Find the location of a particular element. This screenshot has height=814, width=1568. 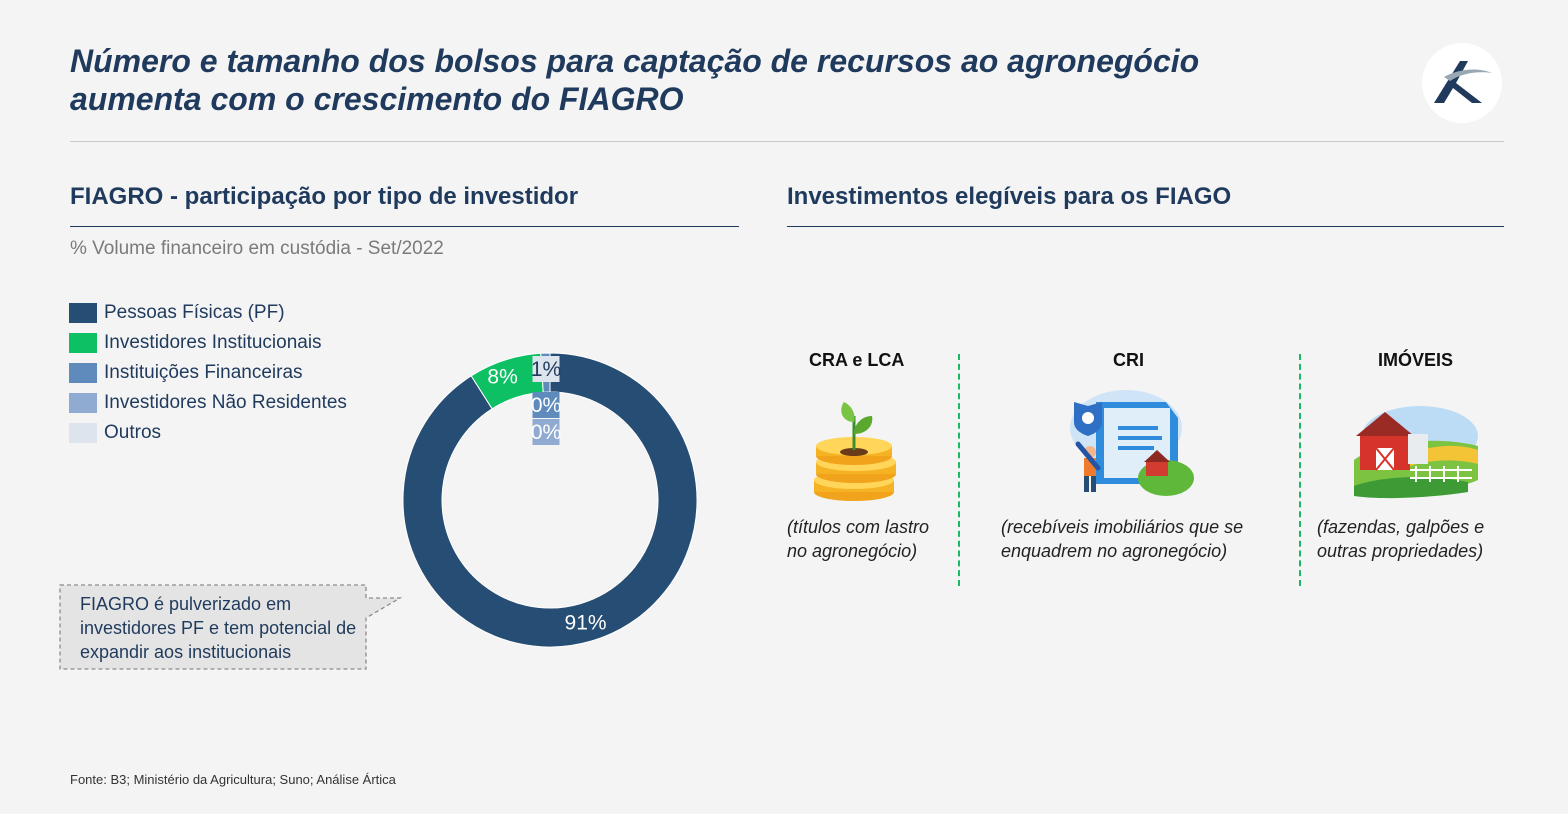

legend-item: Instituições Financeiras is located at coordinates (208, 373).